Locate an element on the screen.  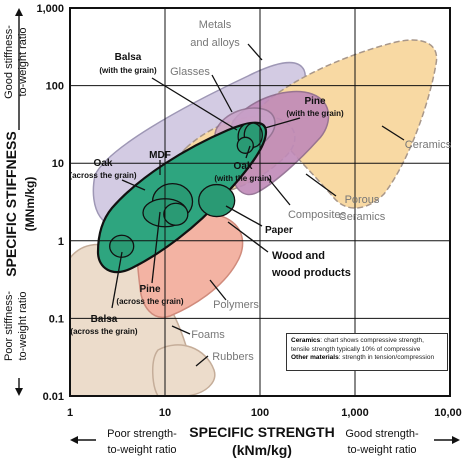
leader-oak-across is located at coordinates (133, 185).